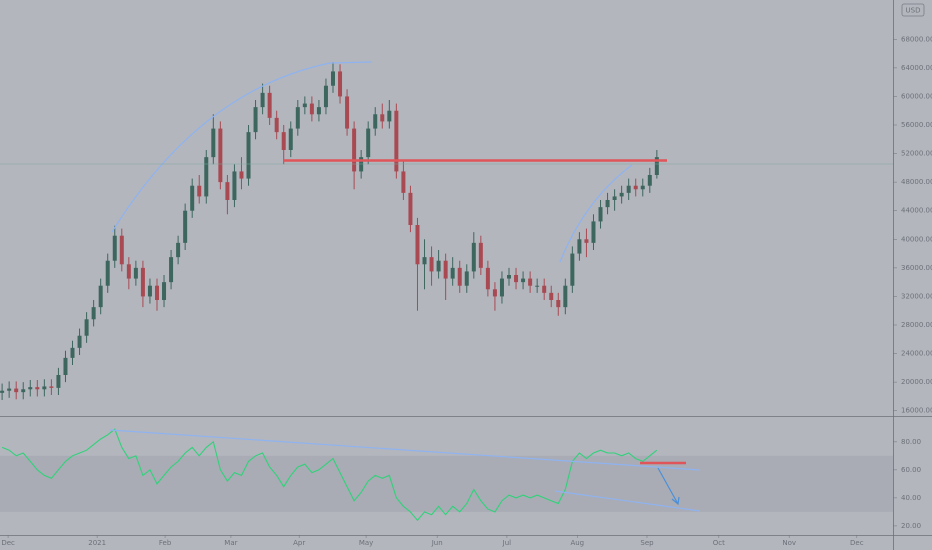 Image resolution: width=932 pixels, height=550 pixels. Describe the element at coordinates (916, 296) in the screenshot. I see `y-tick-label: 32000.00` at that location.